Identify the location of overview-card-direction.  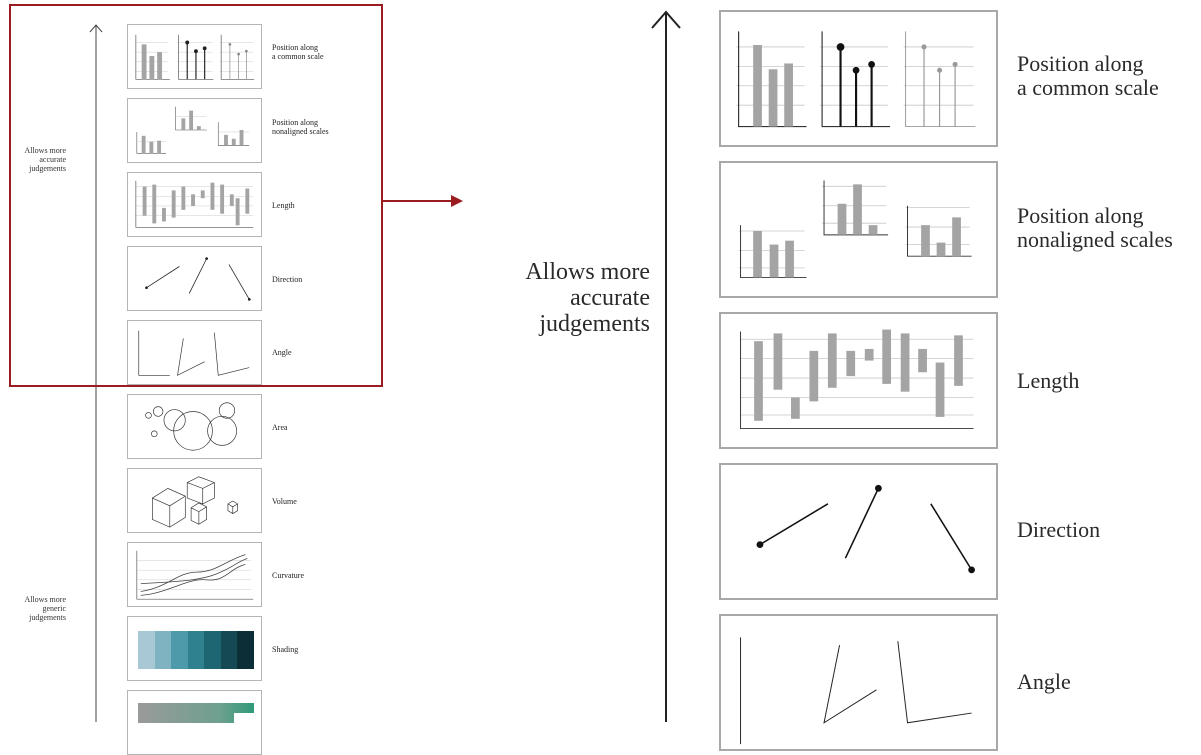
(194, 278).